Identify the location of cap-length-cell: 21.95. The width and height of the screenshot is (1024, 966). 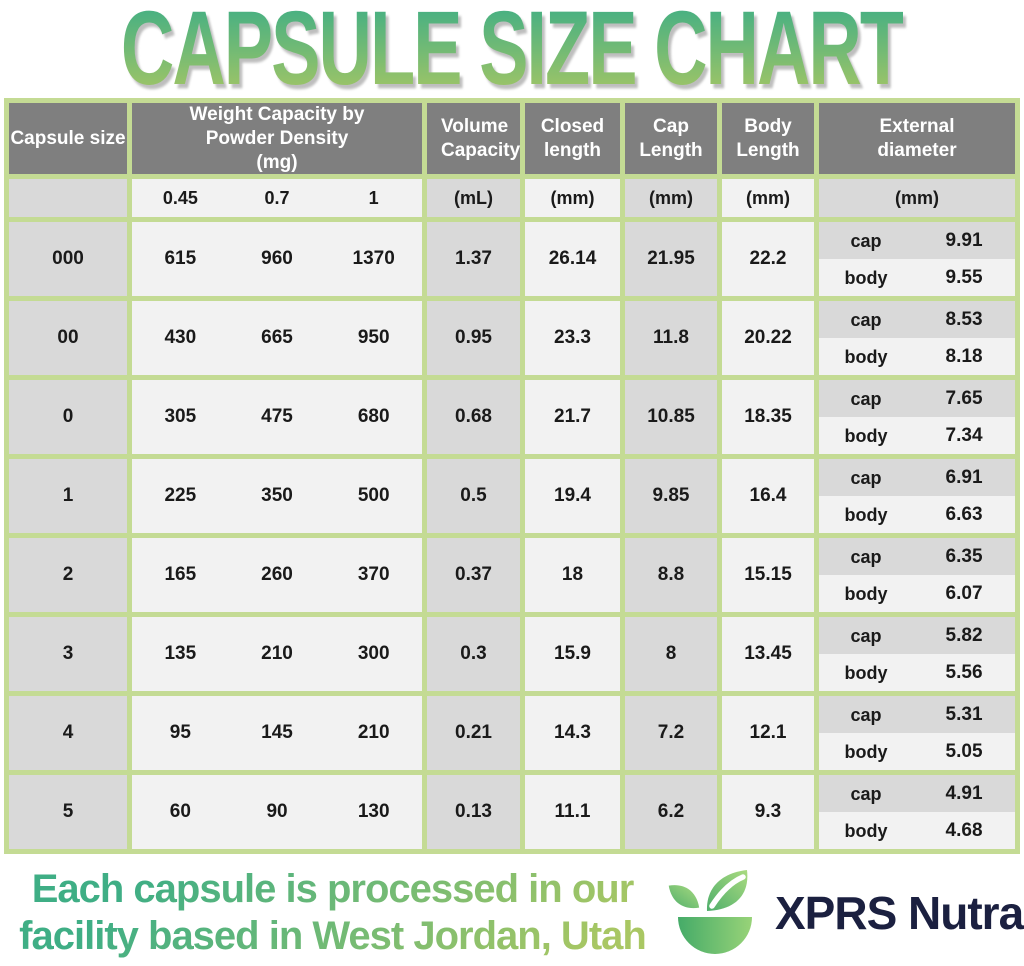
(671, 259).